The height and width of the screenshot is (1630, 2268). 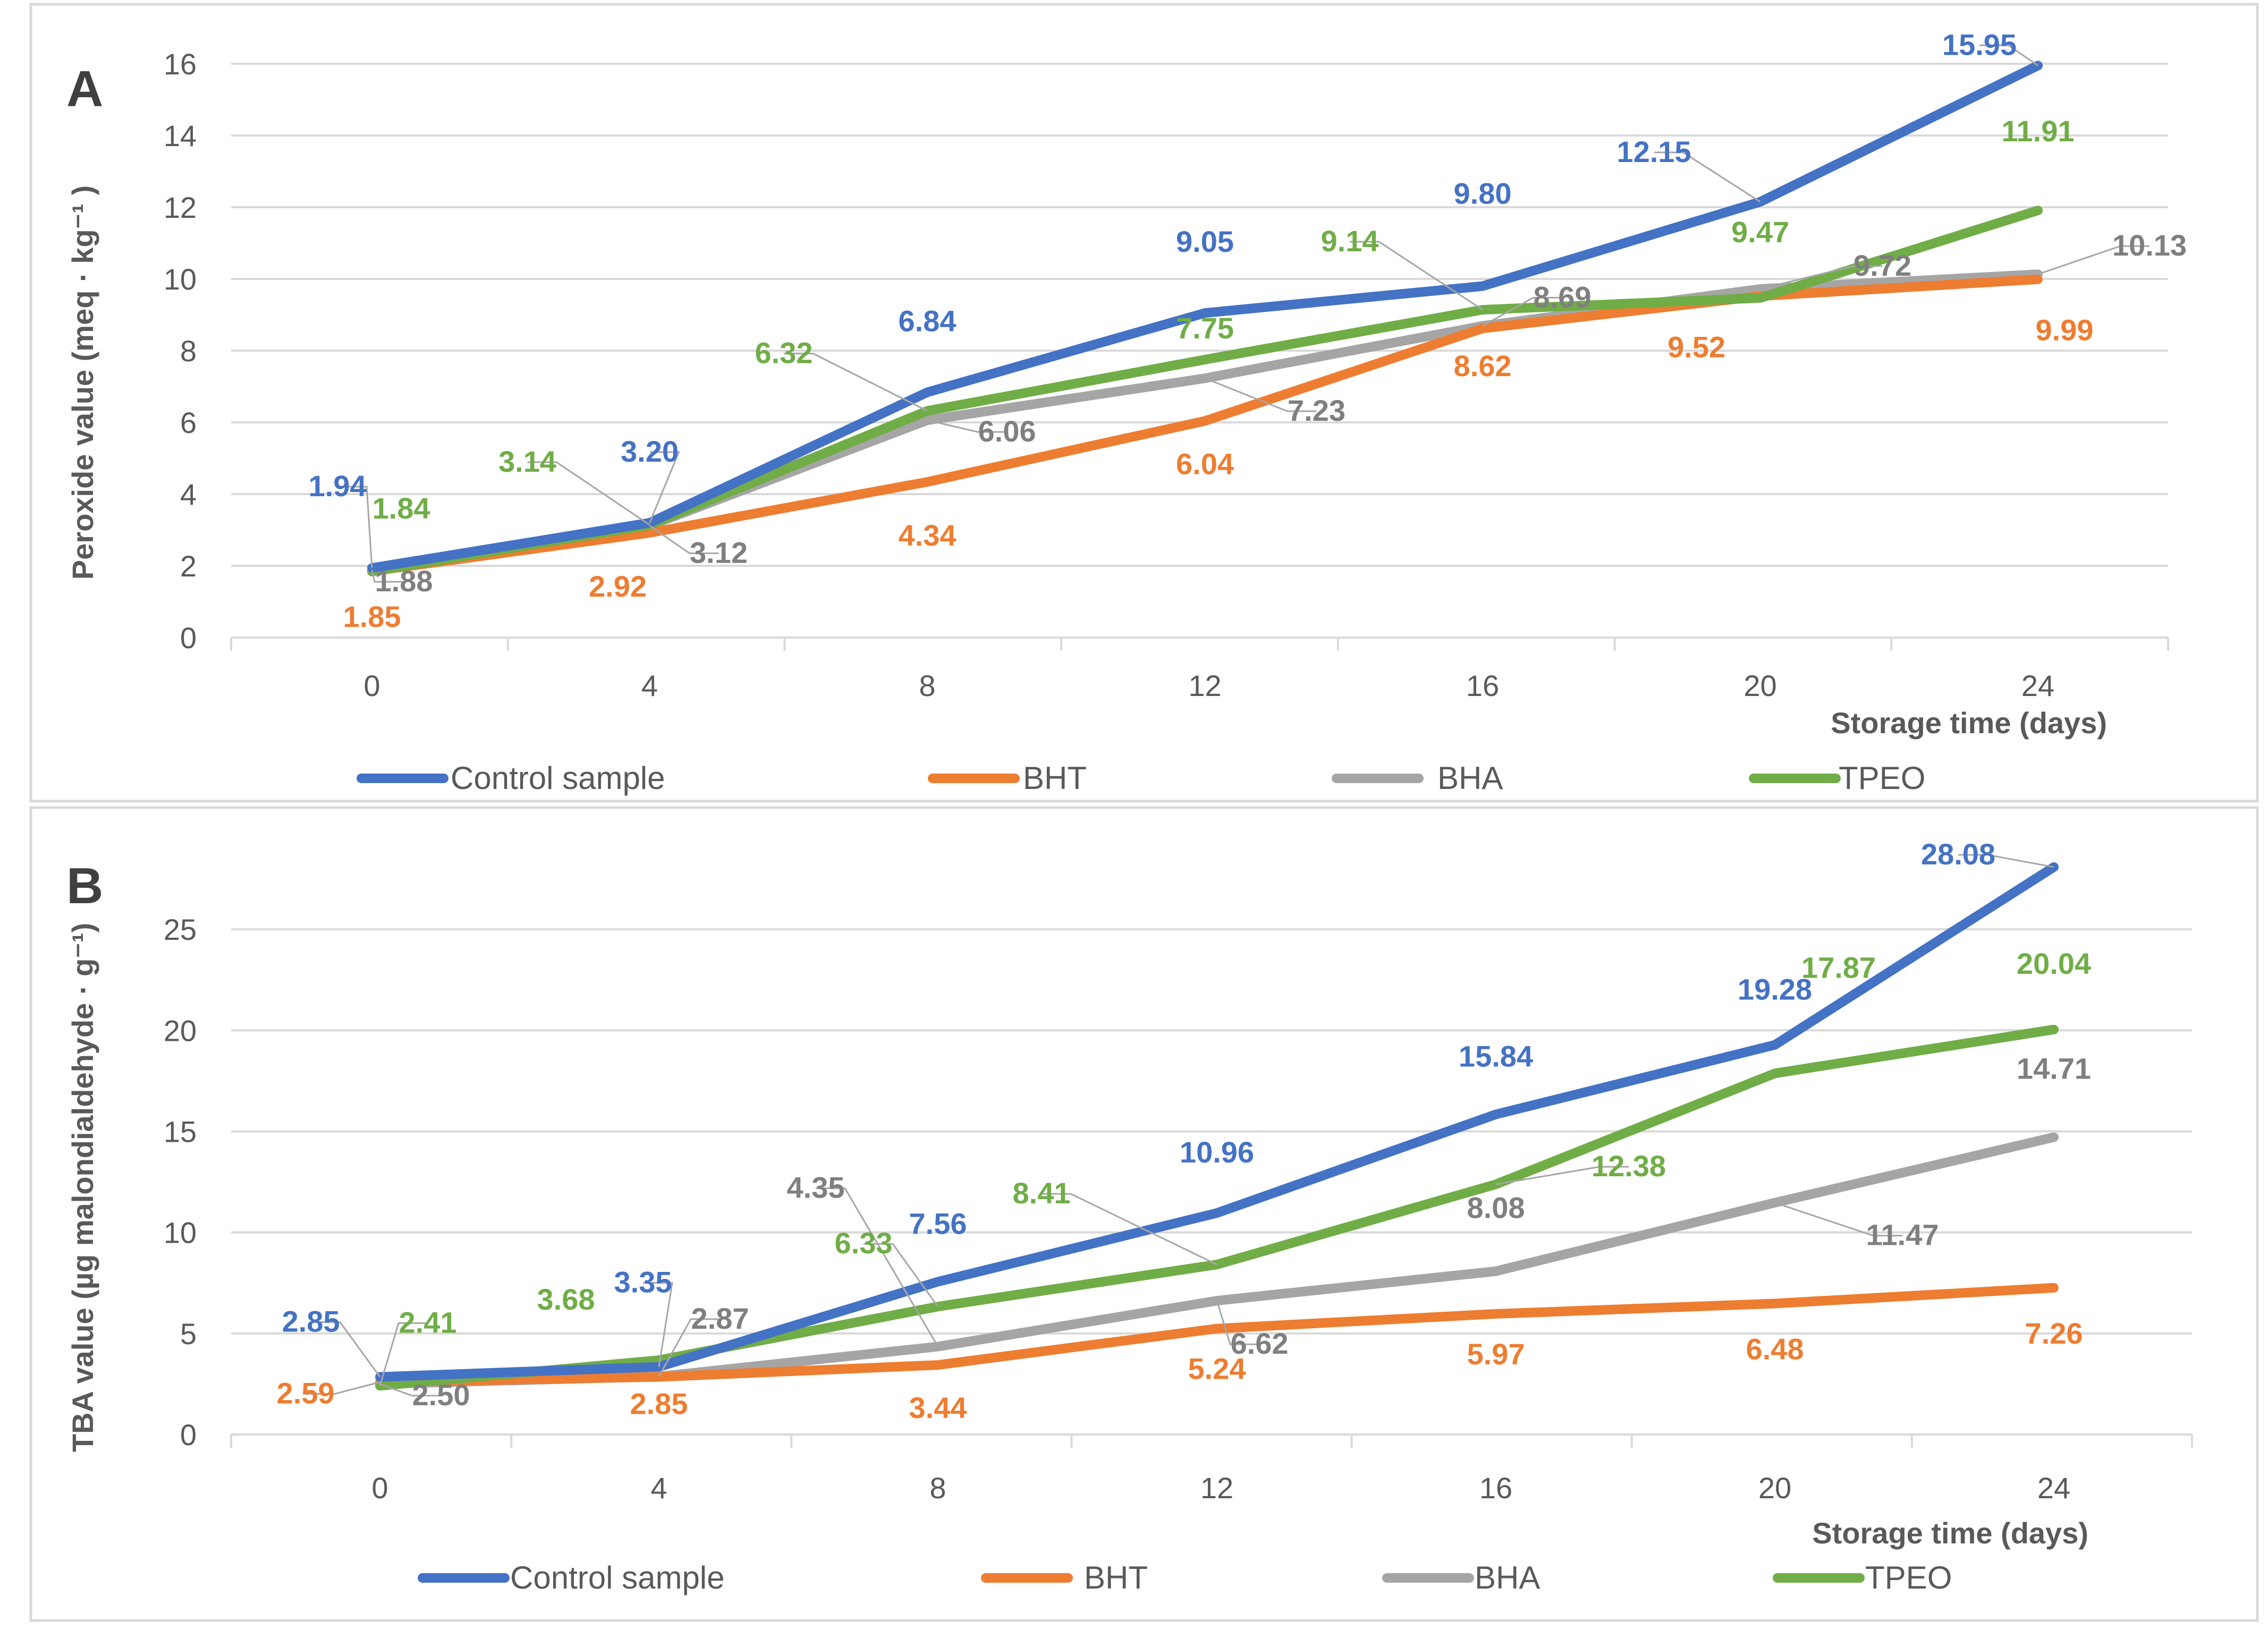 I want to click on panel-a-y-axis-title: Peroxide value (meq · kg⁻¹ ), so click(x=83, y=382).